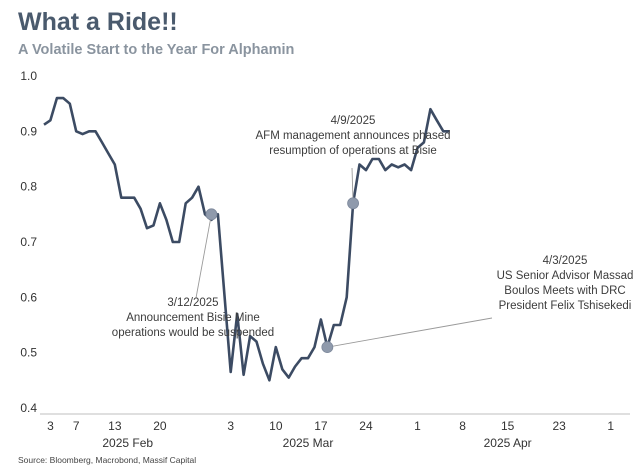  Describe the element at coordinates (127, 443) in the screenshot. I see `x-month-label: 2025 Feb` at that location.